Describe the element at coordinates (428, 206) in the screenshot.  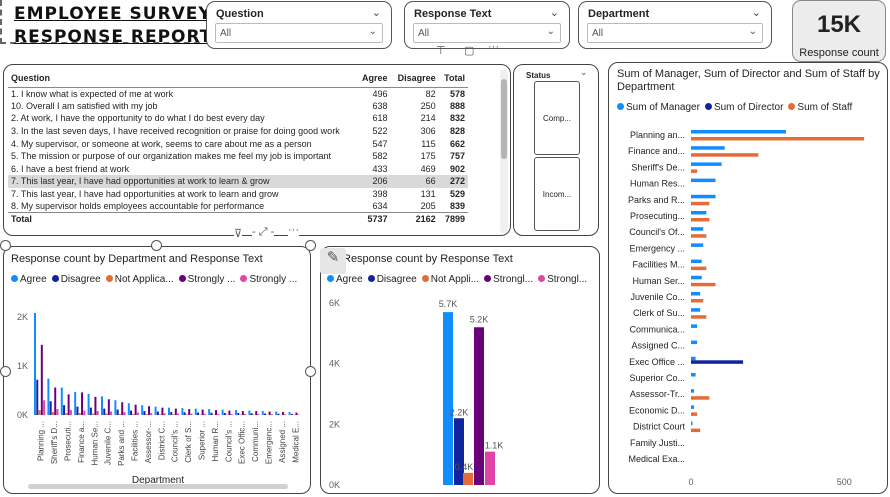
I see `table-cell-disagree: 205` at that location.